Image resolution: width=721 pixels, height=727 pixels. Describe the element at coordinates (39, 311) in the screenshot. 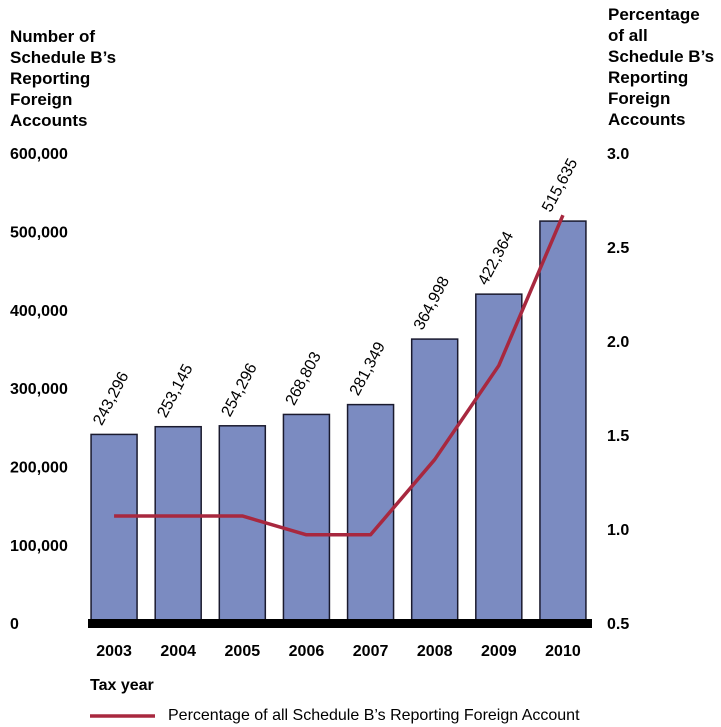

I see `y-tick-label: 400,000` at that location.